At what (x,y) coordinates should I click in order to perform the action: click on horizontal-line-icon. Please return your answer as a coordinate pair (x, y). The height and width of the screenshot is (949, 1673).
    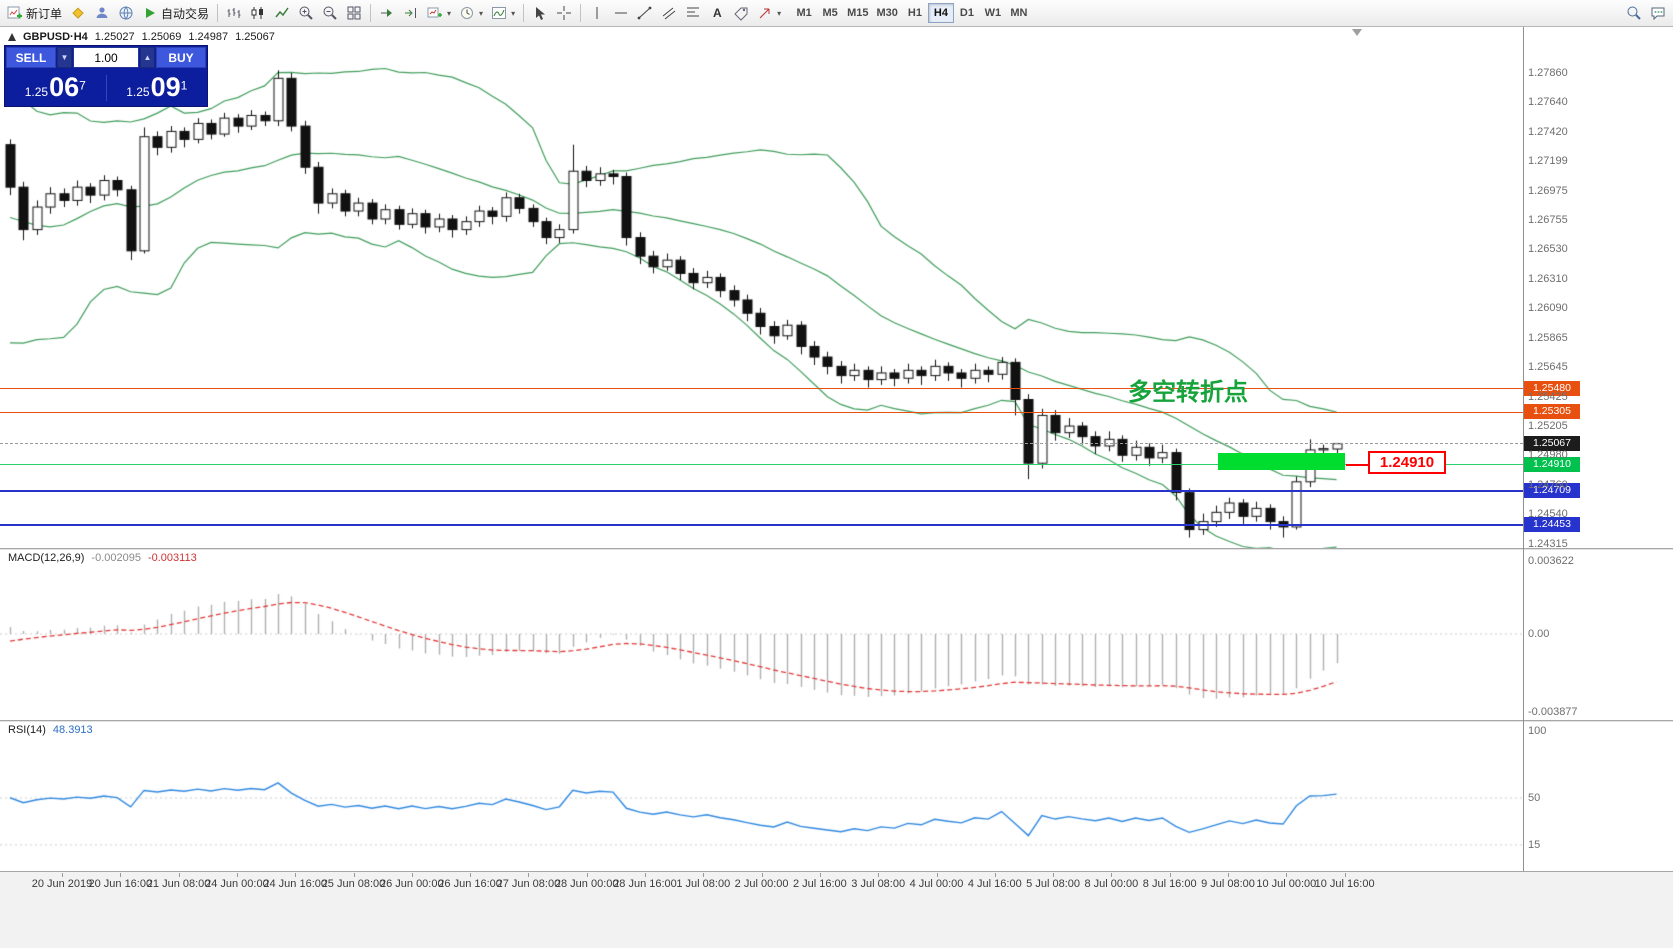
    Looking at the image, I should click on (621, 13).